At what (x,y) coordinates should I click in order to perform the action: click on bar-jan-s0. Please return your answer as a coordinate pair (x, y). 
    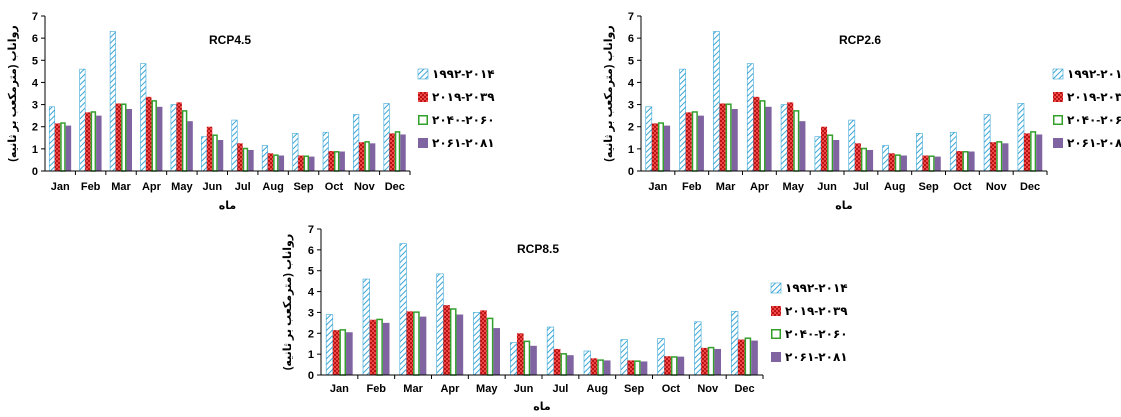
    Looking at the image, I should click on (649, 139).